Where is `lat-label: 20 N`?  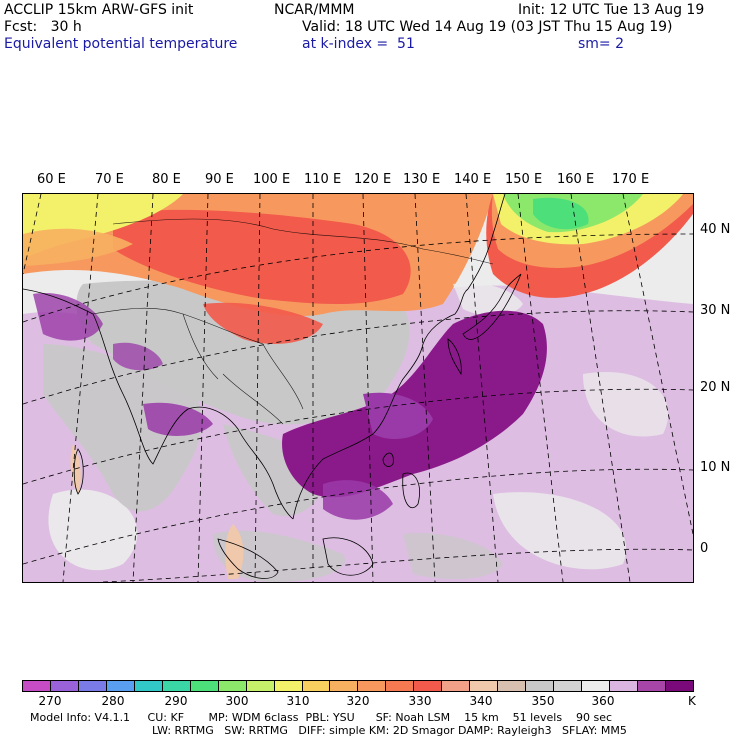
lat-label: 20 N is located at coordinates (715, 387).